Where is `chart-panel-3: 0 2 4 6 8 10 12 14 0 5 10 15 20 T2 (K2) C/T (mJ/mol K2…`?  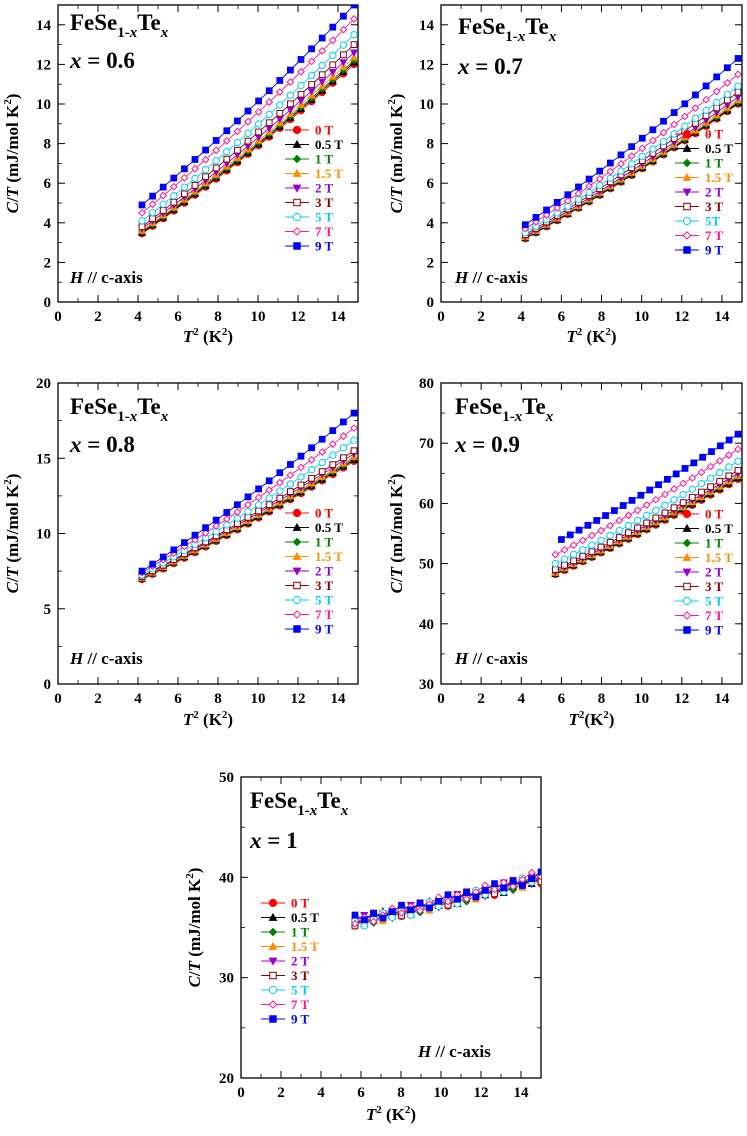 chart-panel-3: 0 2 4 6 8 10 12 14 0 5 10 15 20 T2 (K2) C/T (mJ/mol K2… is located at coordinates (180, 552).